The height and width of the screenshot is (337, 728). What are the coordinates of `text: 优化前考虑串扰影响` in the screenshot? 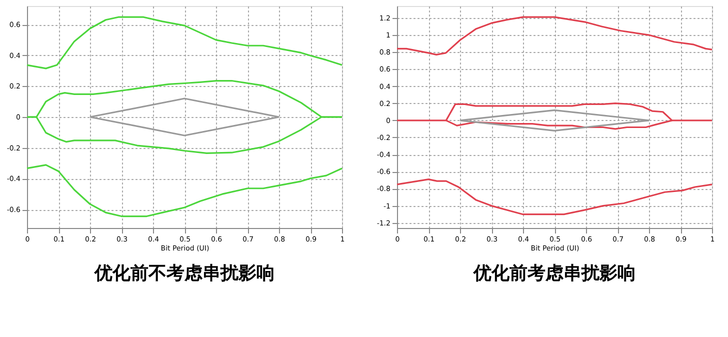 It's located at (554, 273).